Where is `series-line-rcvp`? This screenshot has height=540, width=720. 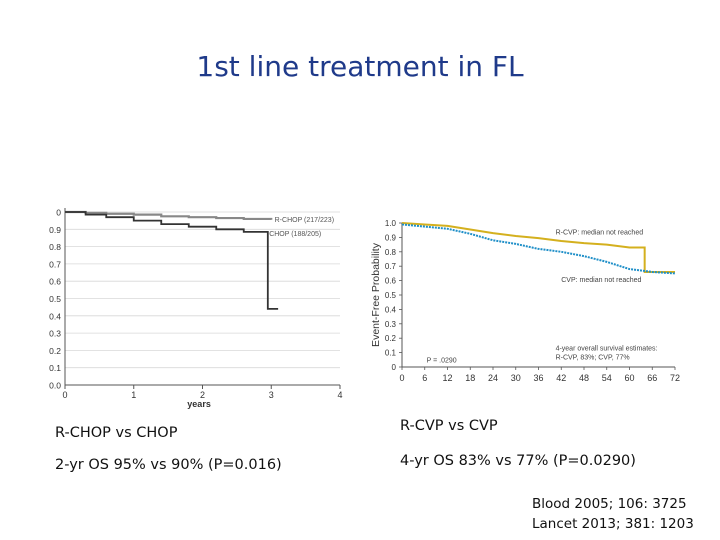
series-line-rcvp is located at coordinates (538, 247).